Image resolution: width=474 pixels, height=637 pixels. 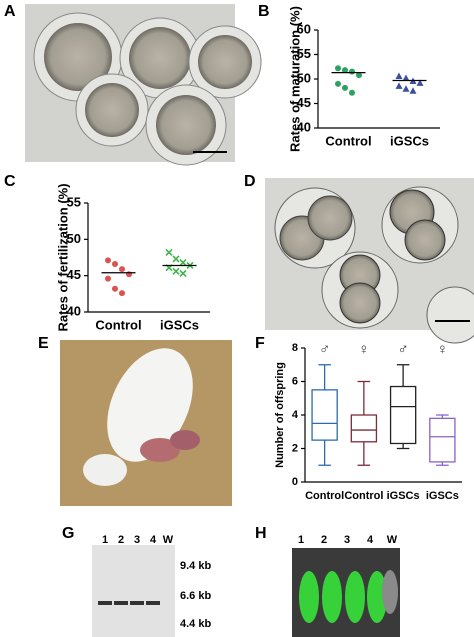 What do you see at coordinates (10, 11) in the screenshot?
I see `panel-letter: A` at bounding box center [10, 11].